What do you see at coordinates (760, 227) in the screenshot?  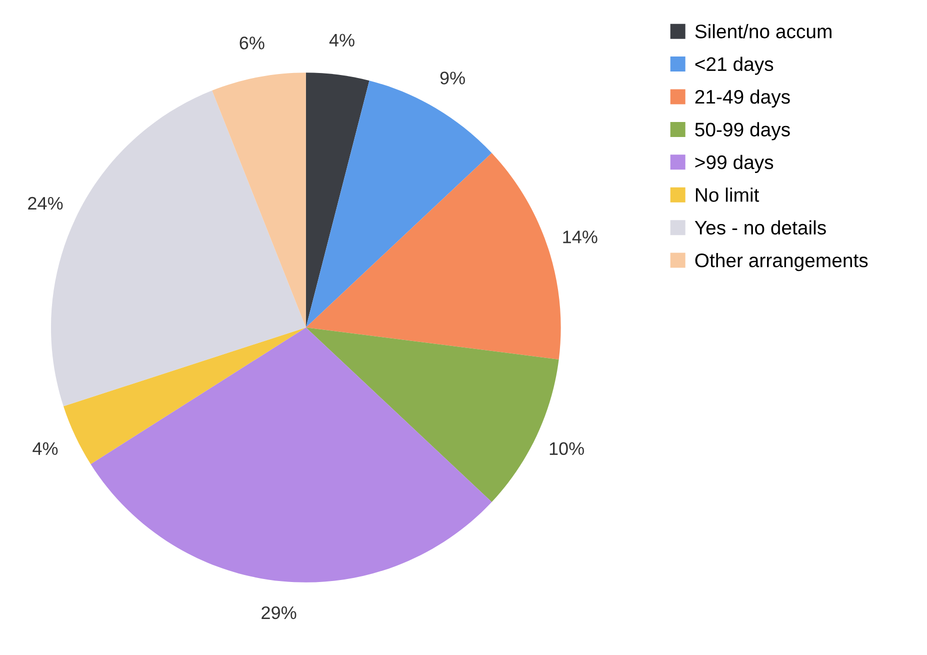 I see `legend-label: Yes - no details` at bounding box center [760, 227].